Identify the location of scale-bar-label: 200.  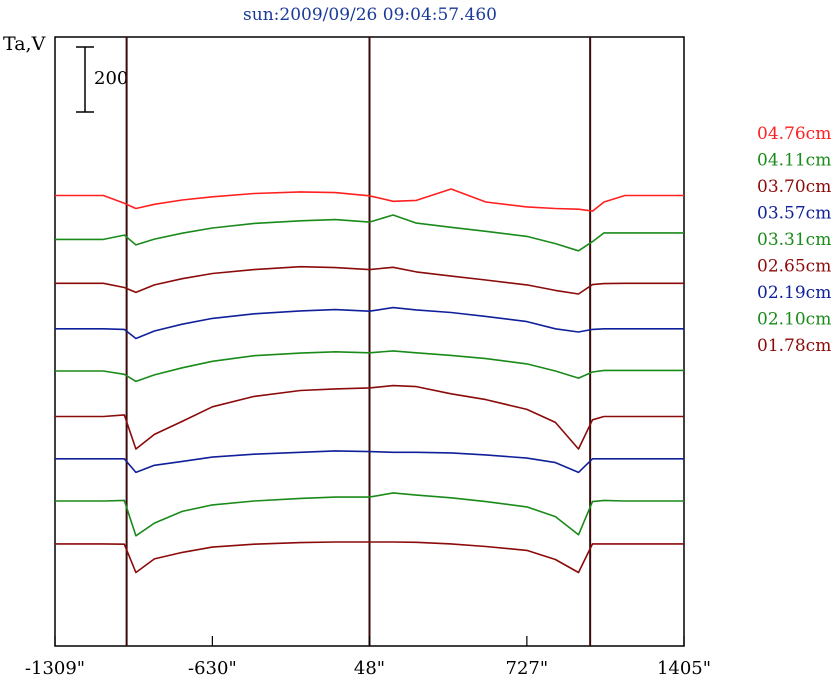
(111, 78).